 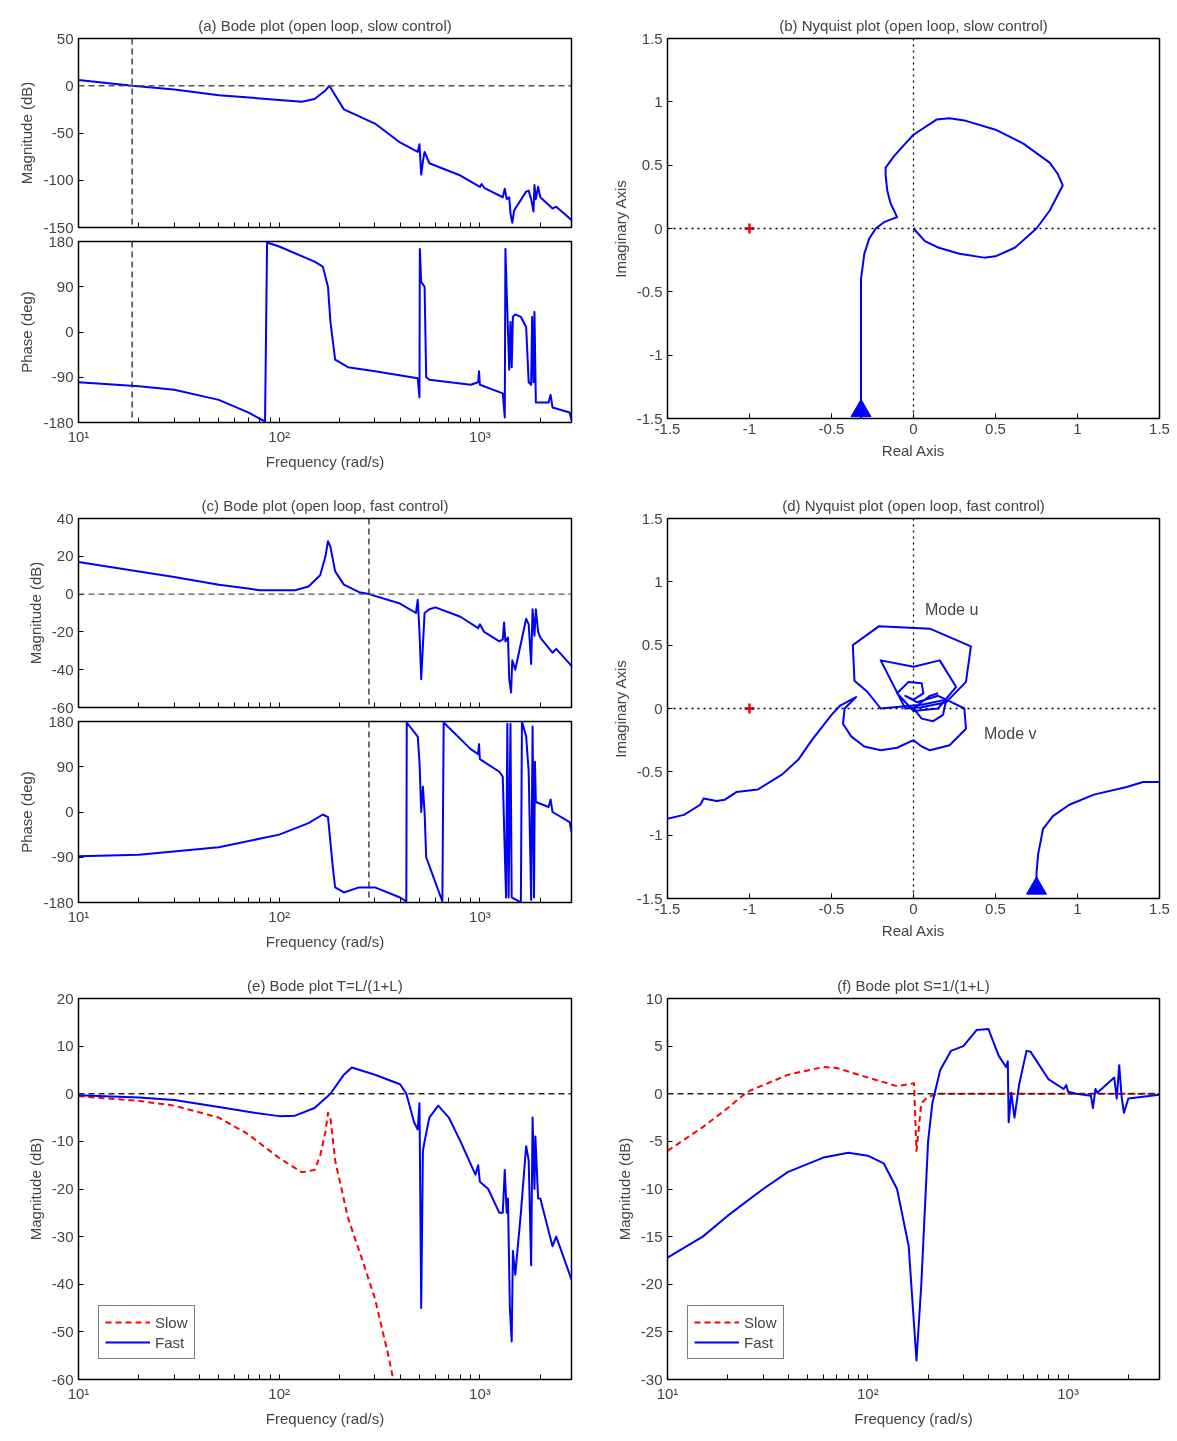 What do you see at coordinates (651, 1236) in the screenshot?
I see `y-tick-label: -15` at bounding box center [651, 1236].